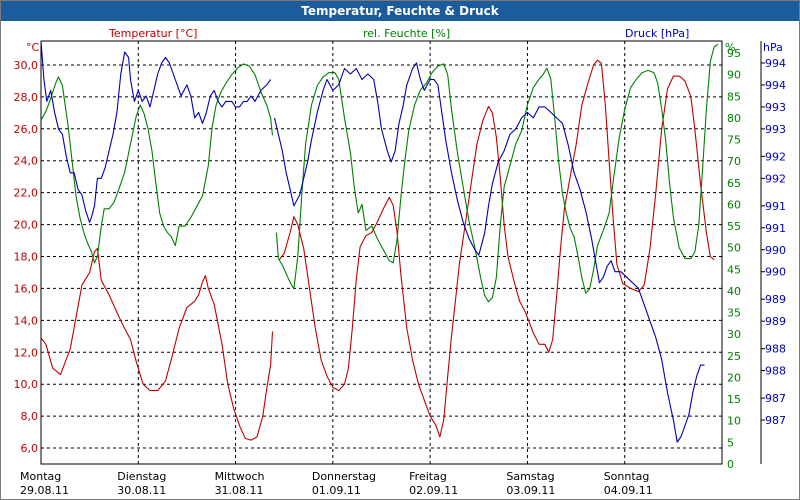  Describe the element at coordinates (734, 269) in the screenshot. I see `humidity-tick-label: 45` at that location.